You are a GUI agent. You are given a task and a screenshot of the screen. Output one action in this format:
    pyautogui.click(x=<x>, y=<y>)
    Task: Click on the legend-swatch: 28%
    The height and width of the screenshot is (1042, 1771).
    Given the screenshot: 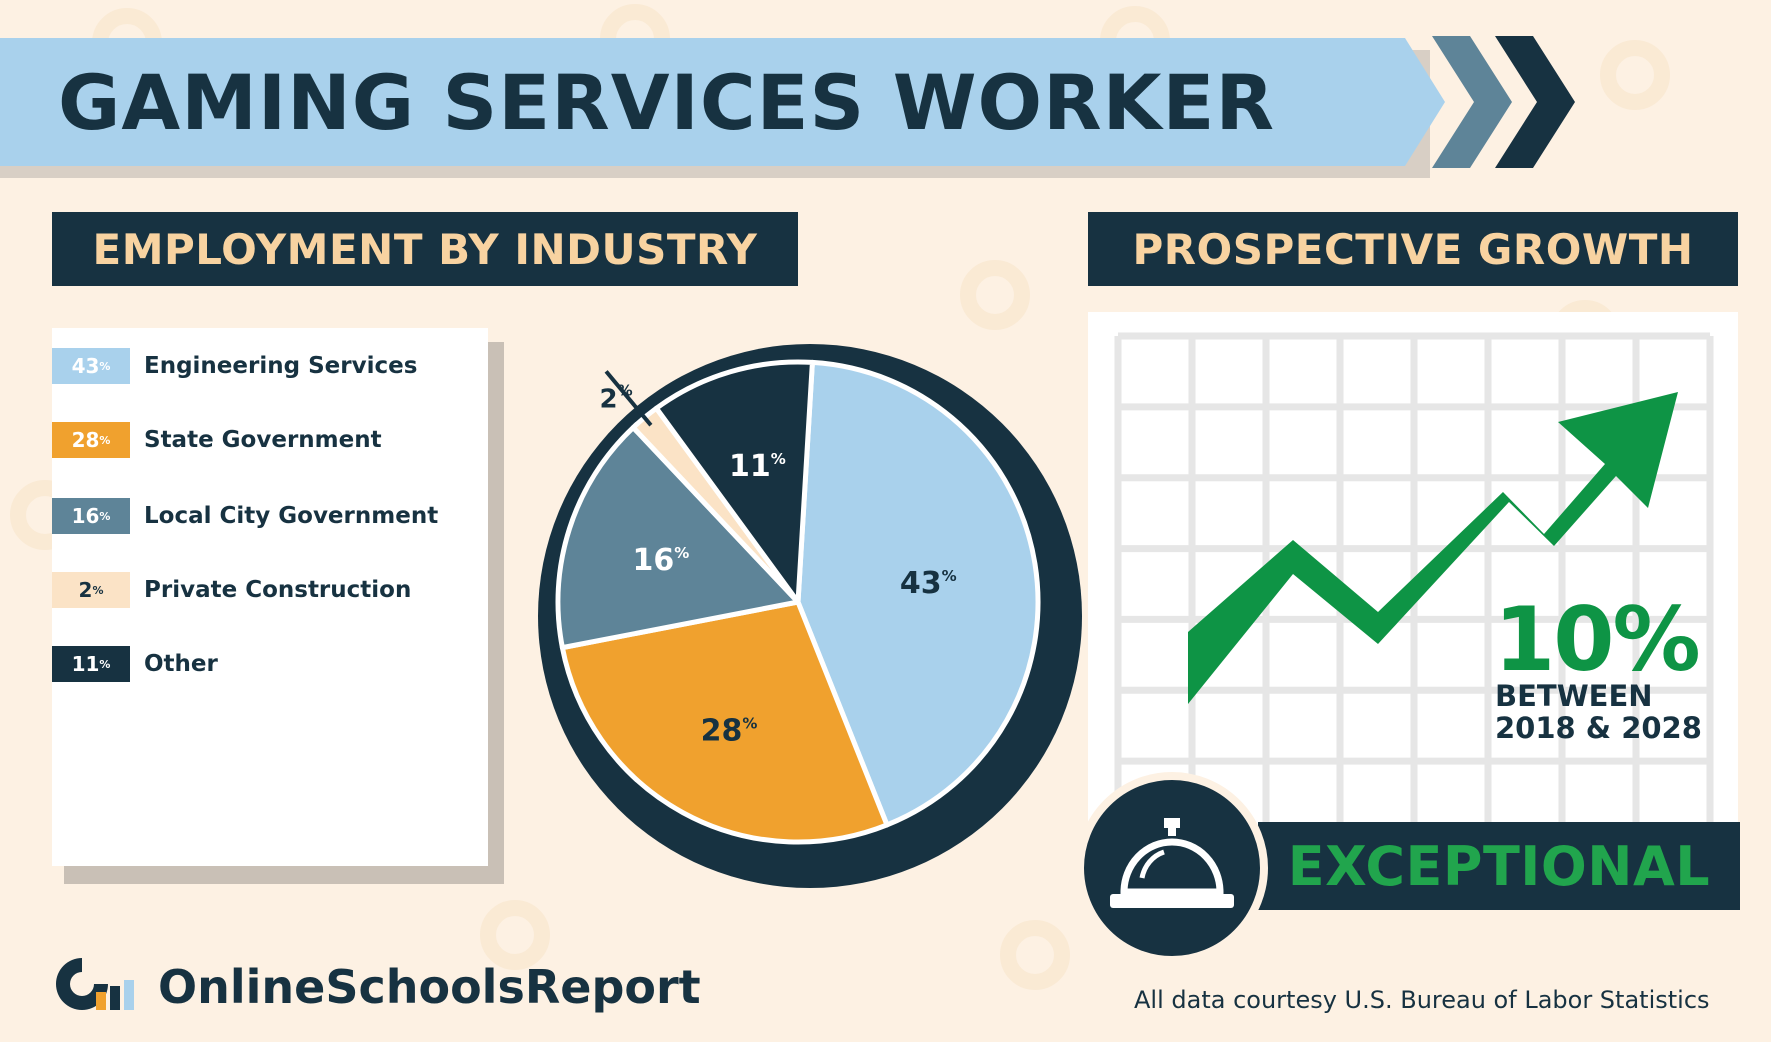 What is the action you would take?
    pyautogui.click(x=91, y=440)
    